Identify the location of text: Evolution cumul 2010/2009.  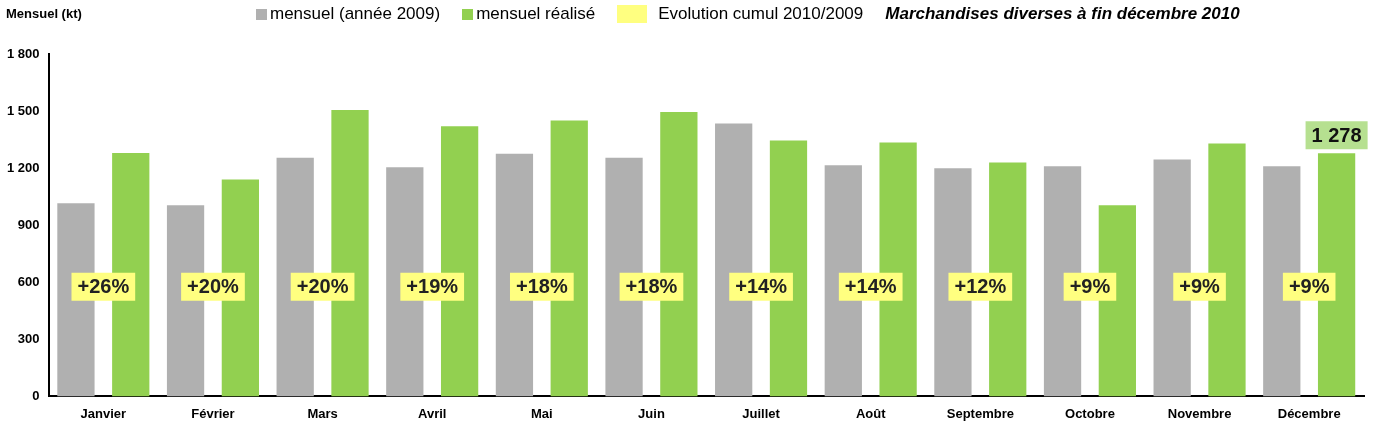
(761, 14).